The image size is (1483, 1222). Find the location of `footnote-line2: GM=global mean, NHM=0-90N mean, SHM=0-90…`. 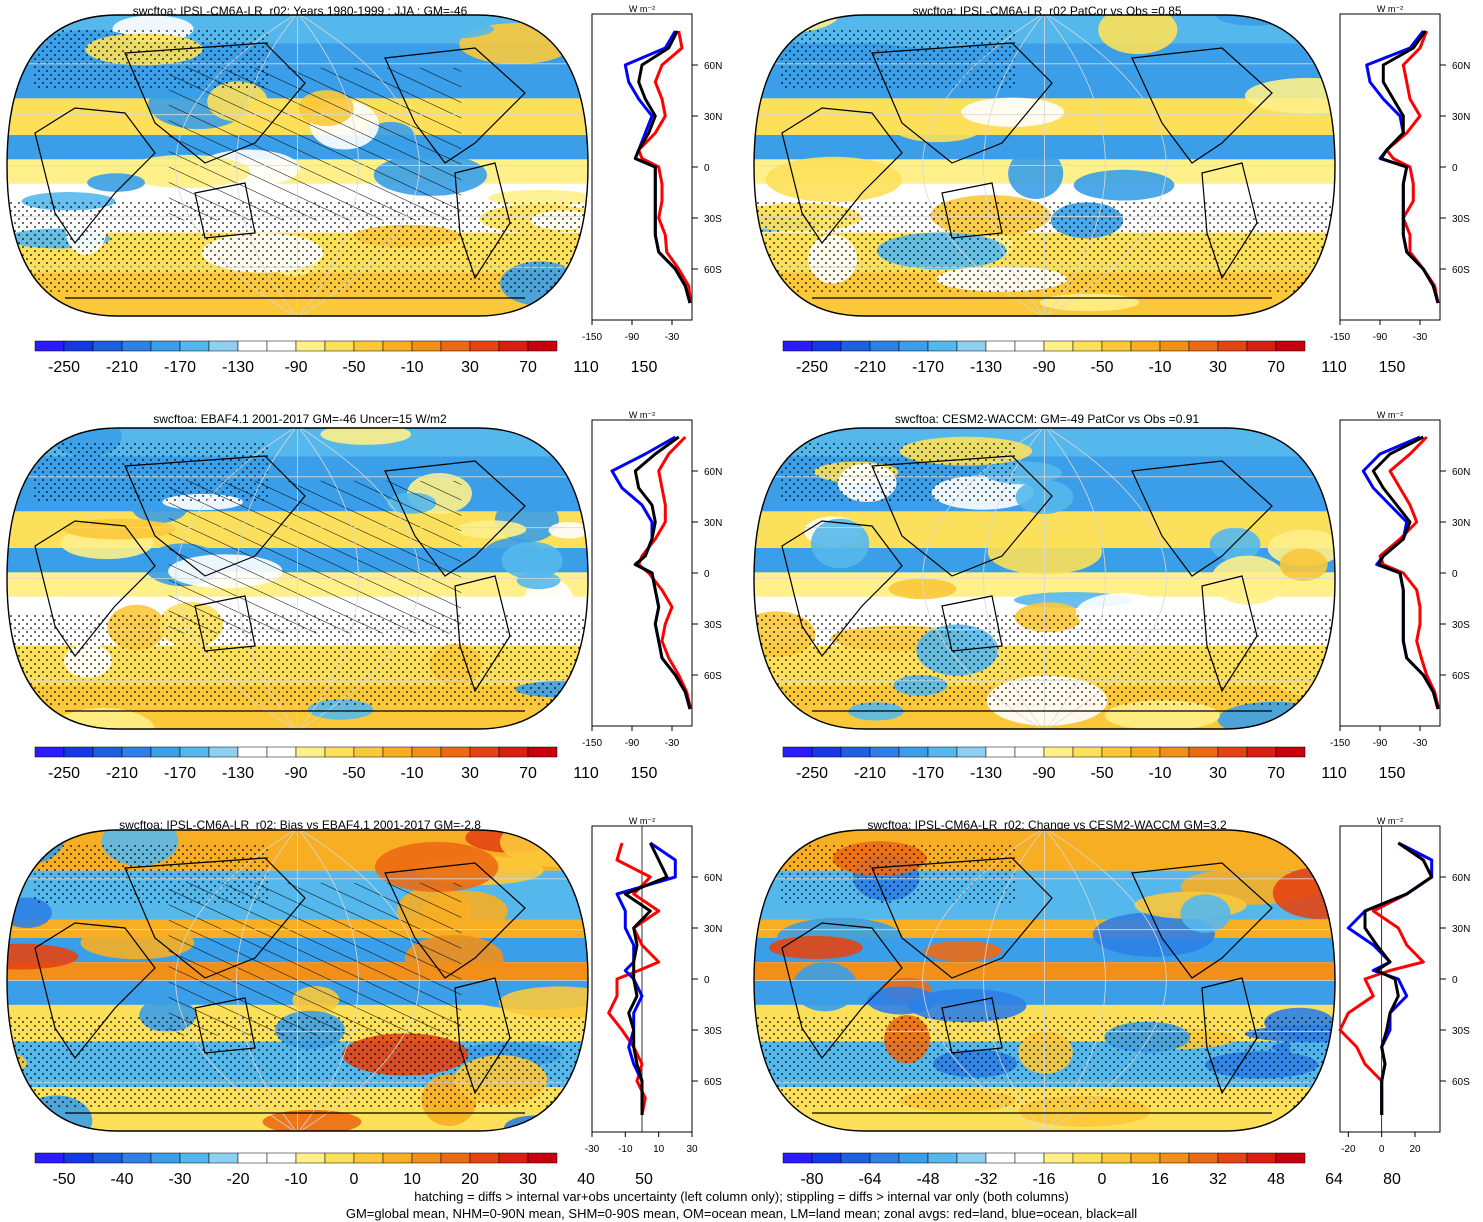

footnote-line2: GM=global mean, NHM=0-90N mean, SHM=0-90… is located at coordinates (741, 1213).